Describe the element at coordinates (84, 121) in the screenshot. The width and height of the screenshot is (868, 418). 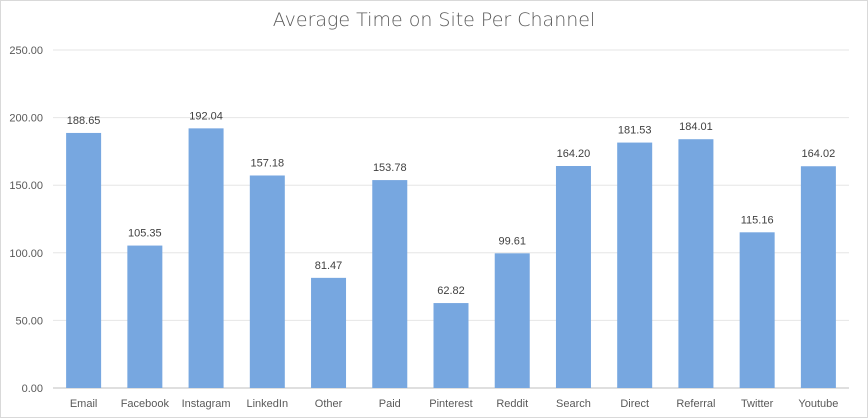
I see `data-label: 188.65` at that location.